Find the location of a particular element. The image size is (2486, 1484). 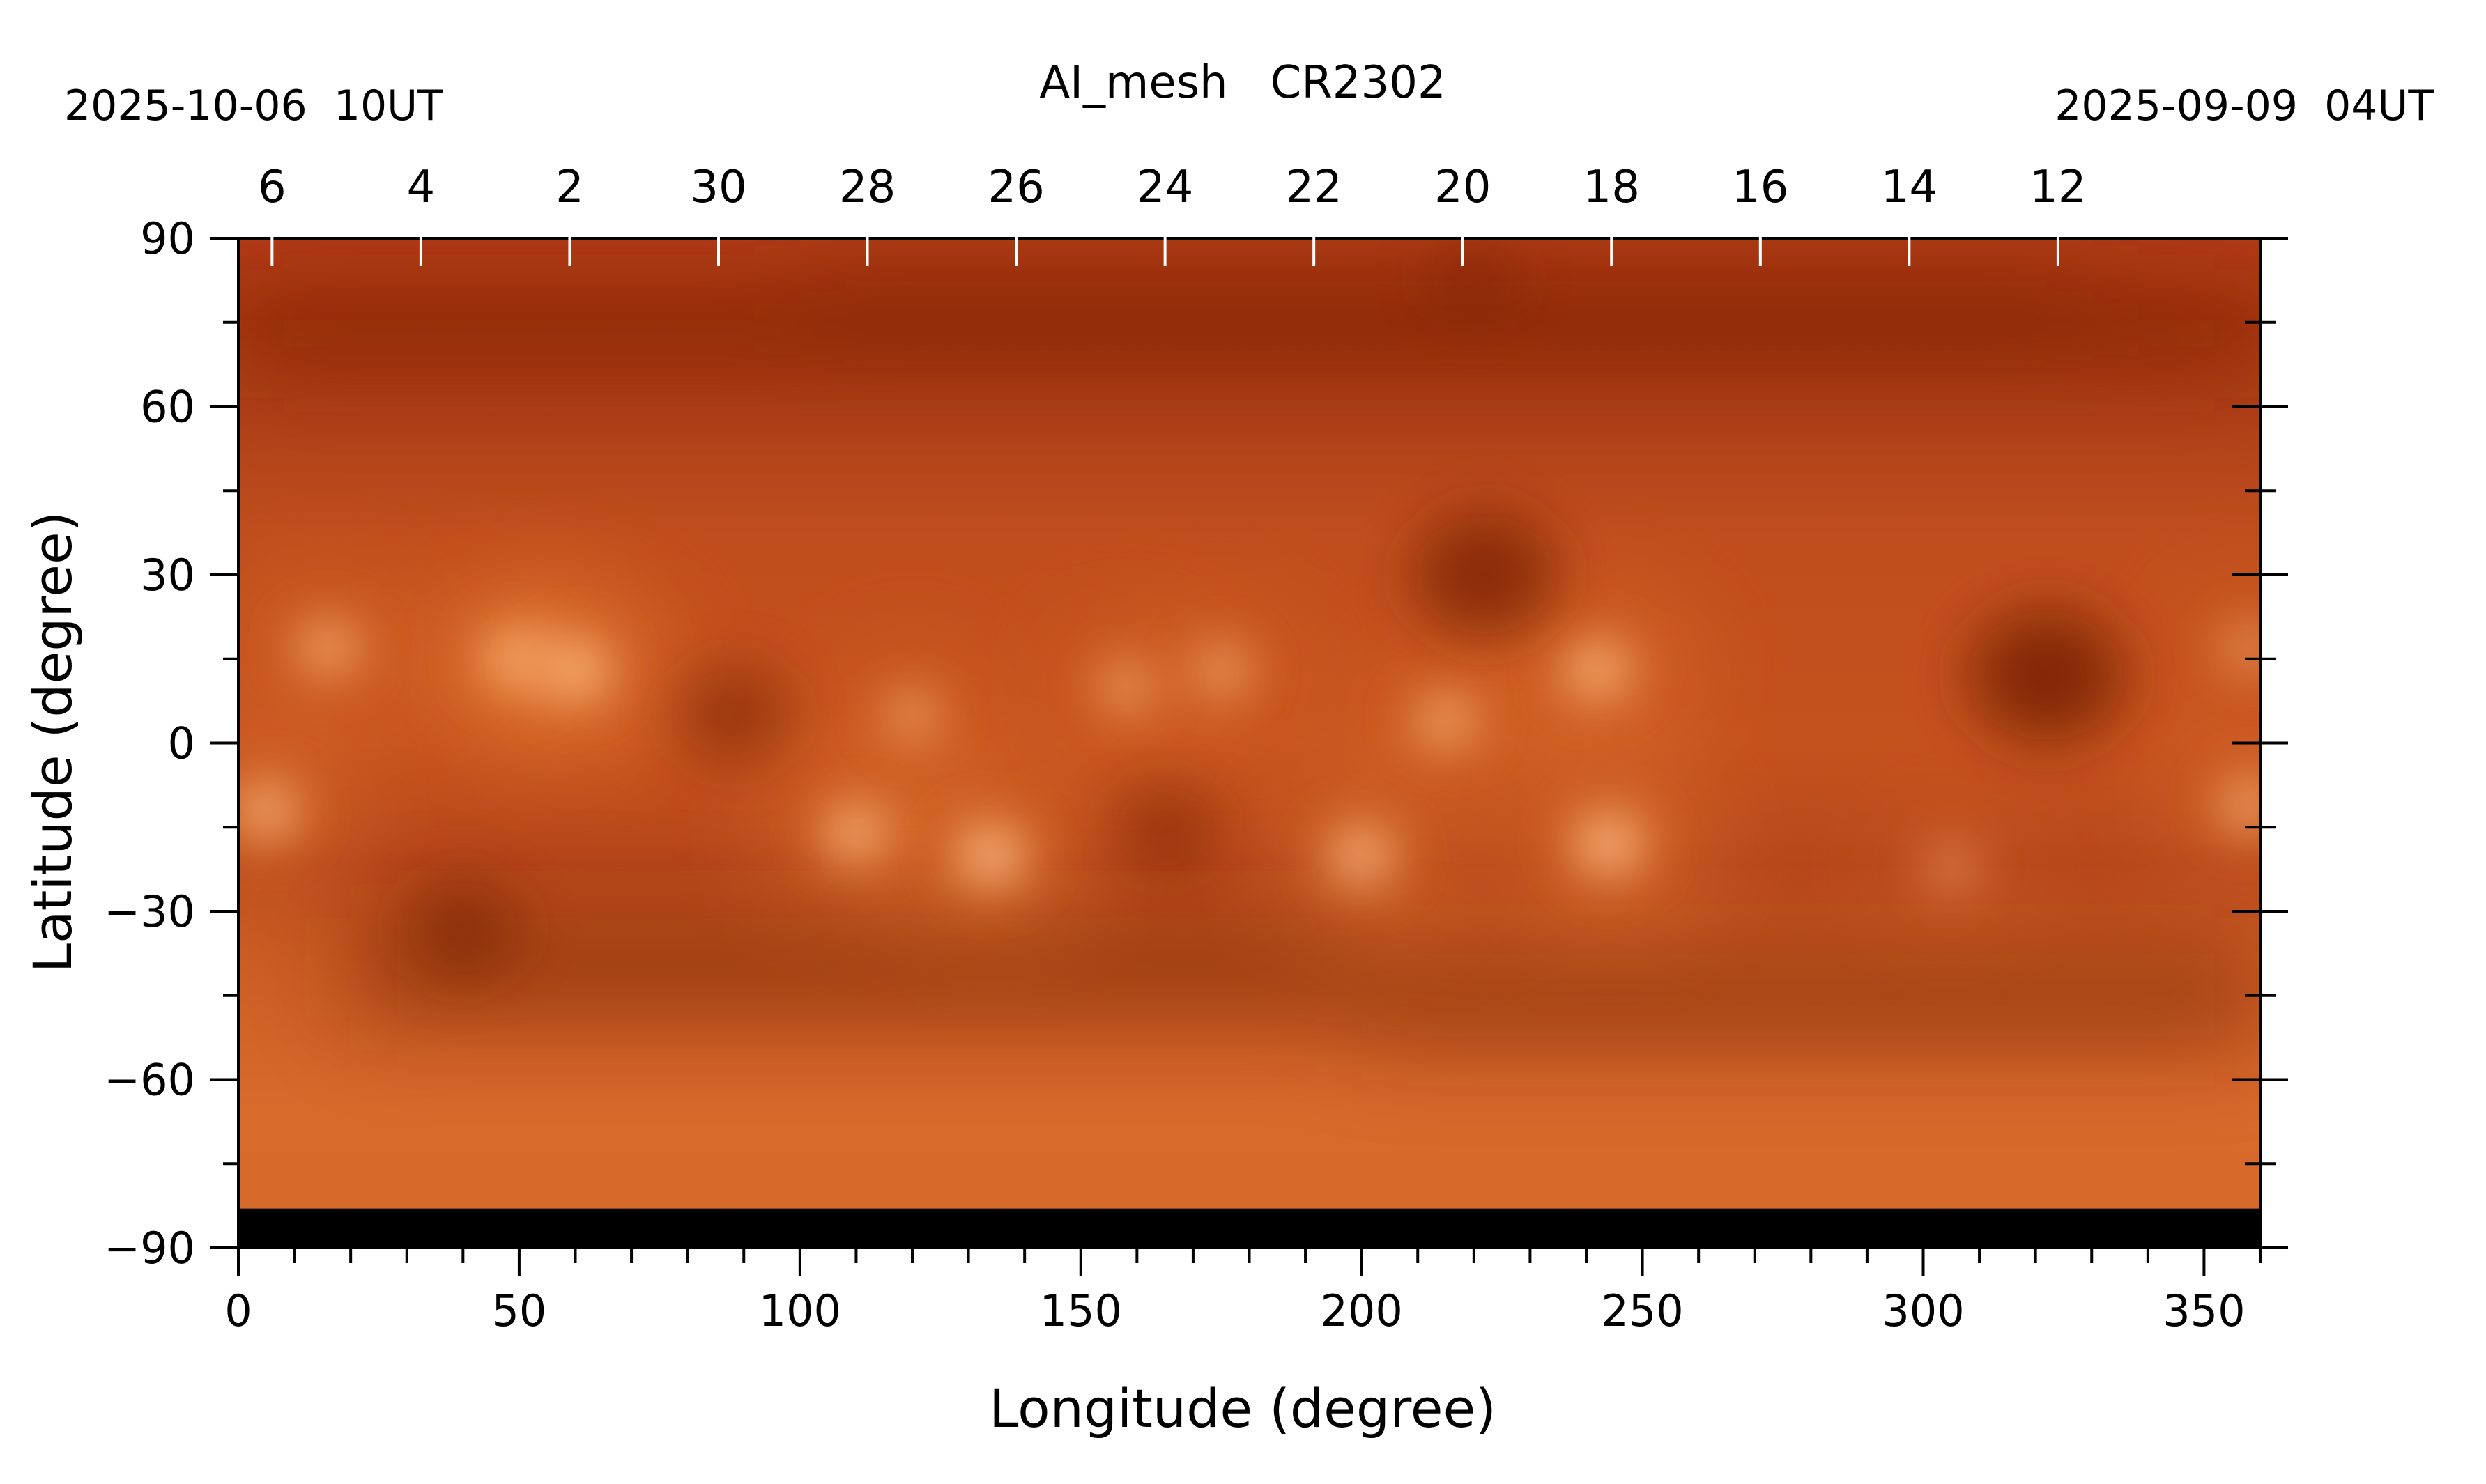

no-data-band is located at coordinates (1249, 1228).